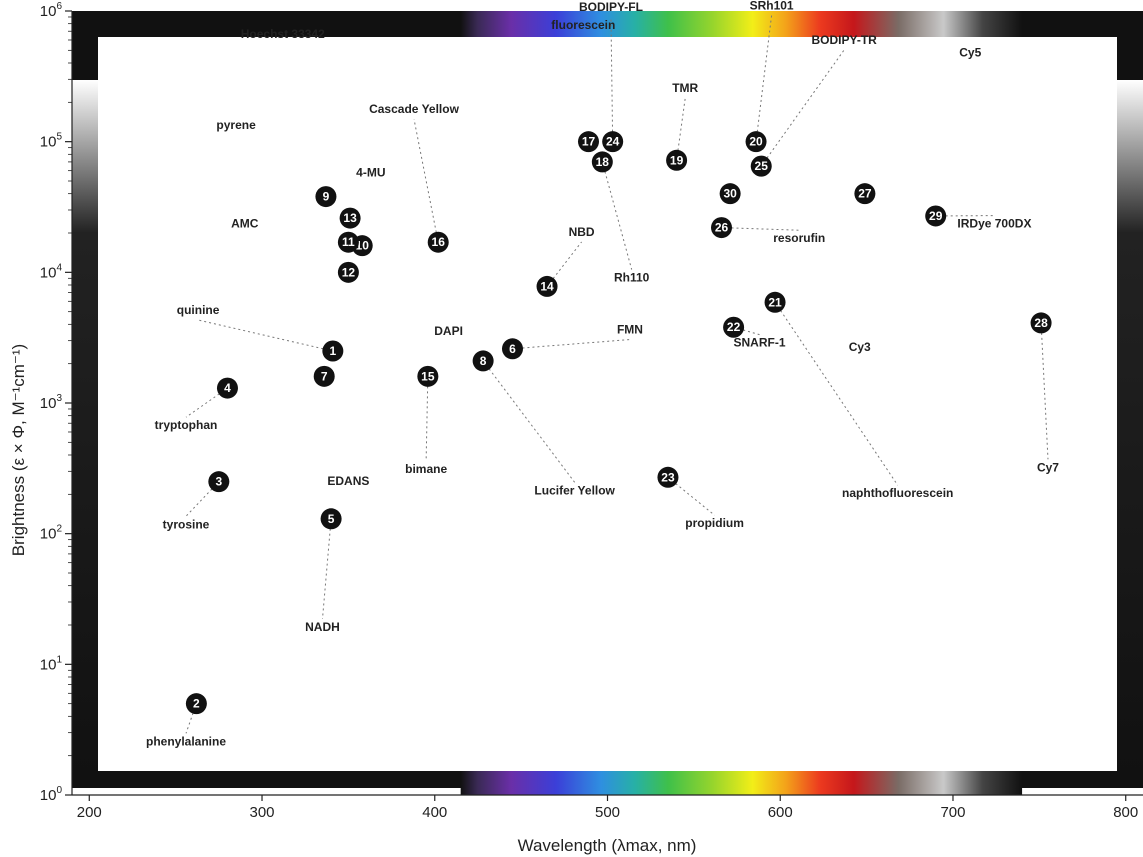 The width and height of the screenshot is (1143, 857). I want to click on data-point-30: 30, so click(730, 194).